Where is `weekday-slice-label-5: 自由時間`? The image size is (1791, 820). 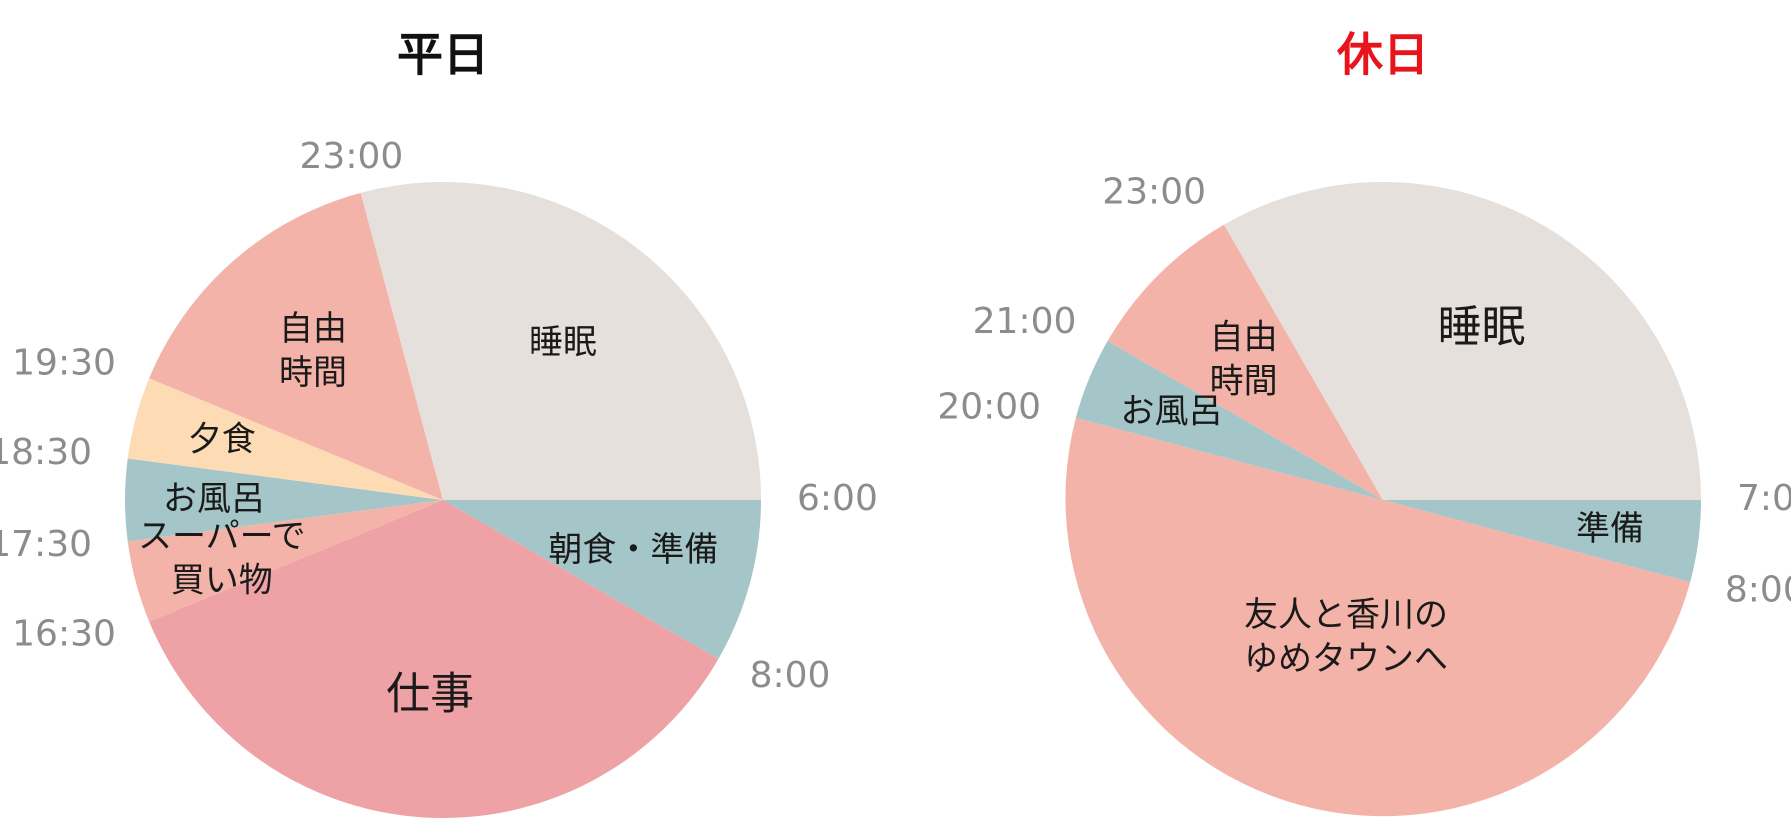 weekday-slice-label-5: 自由時間 is located at coordinates (313, 350).